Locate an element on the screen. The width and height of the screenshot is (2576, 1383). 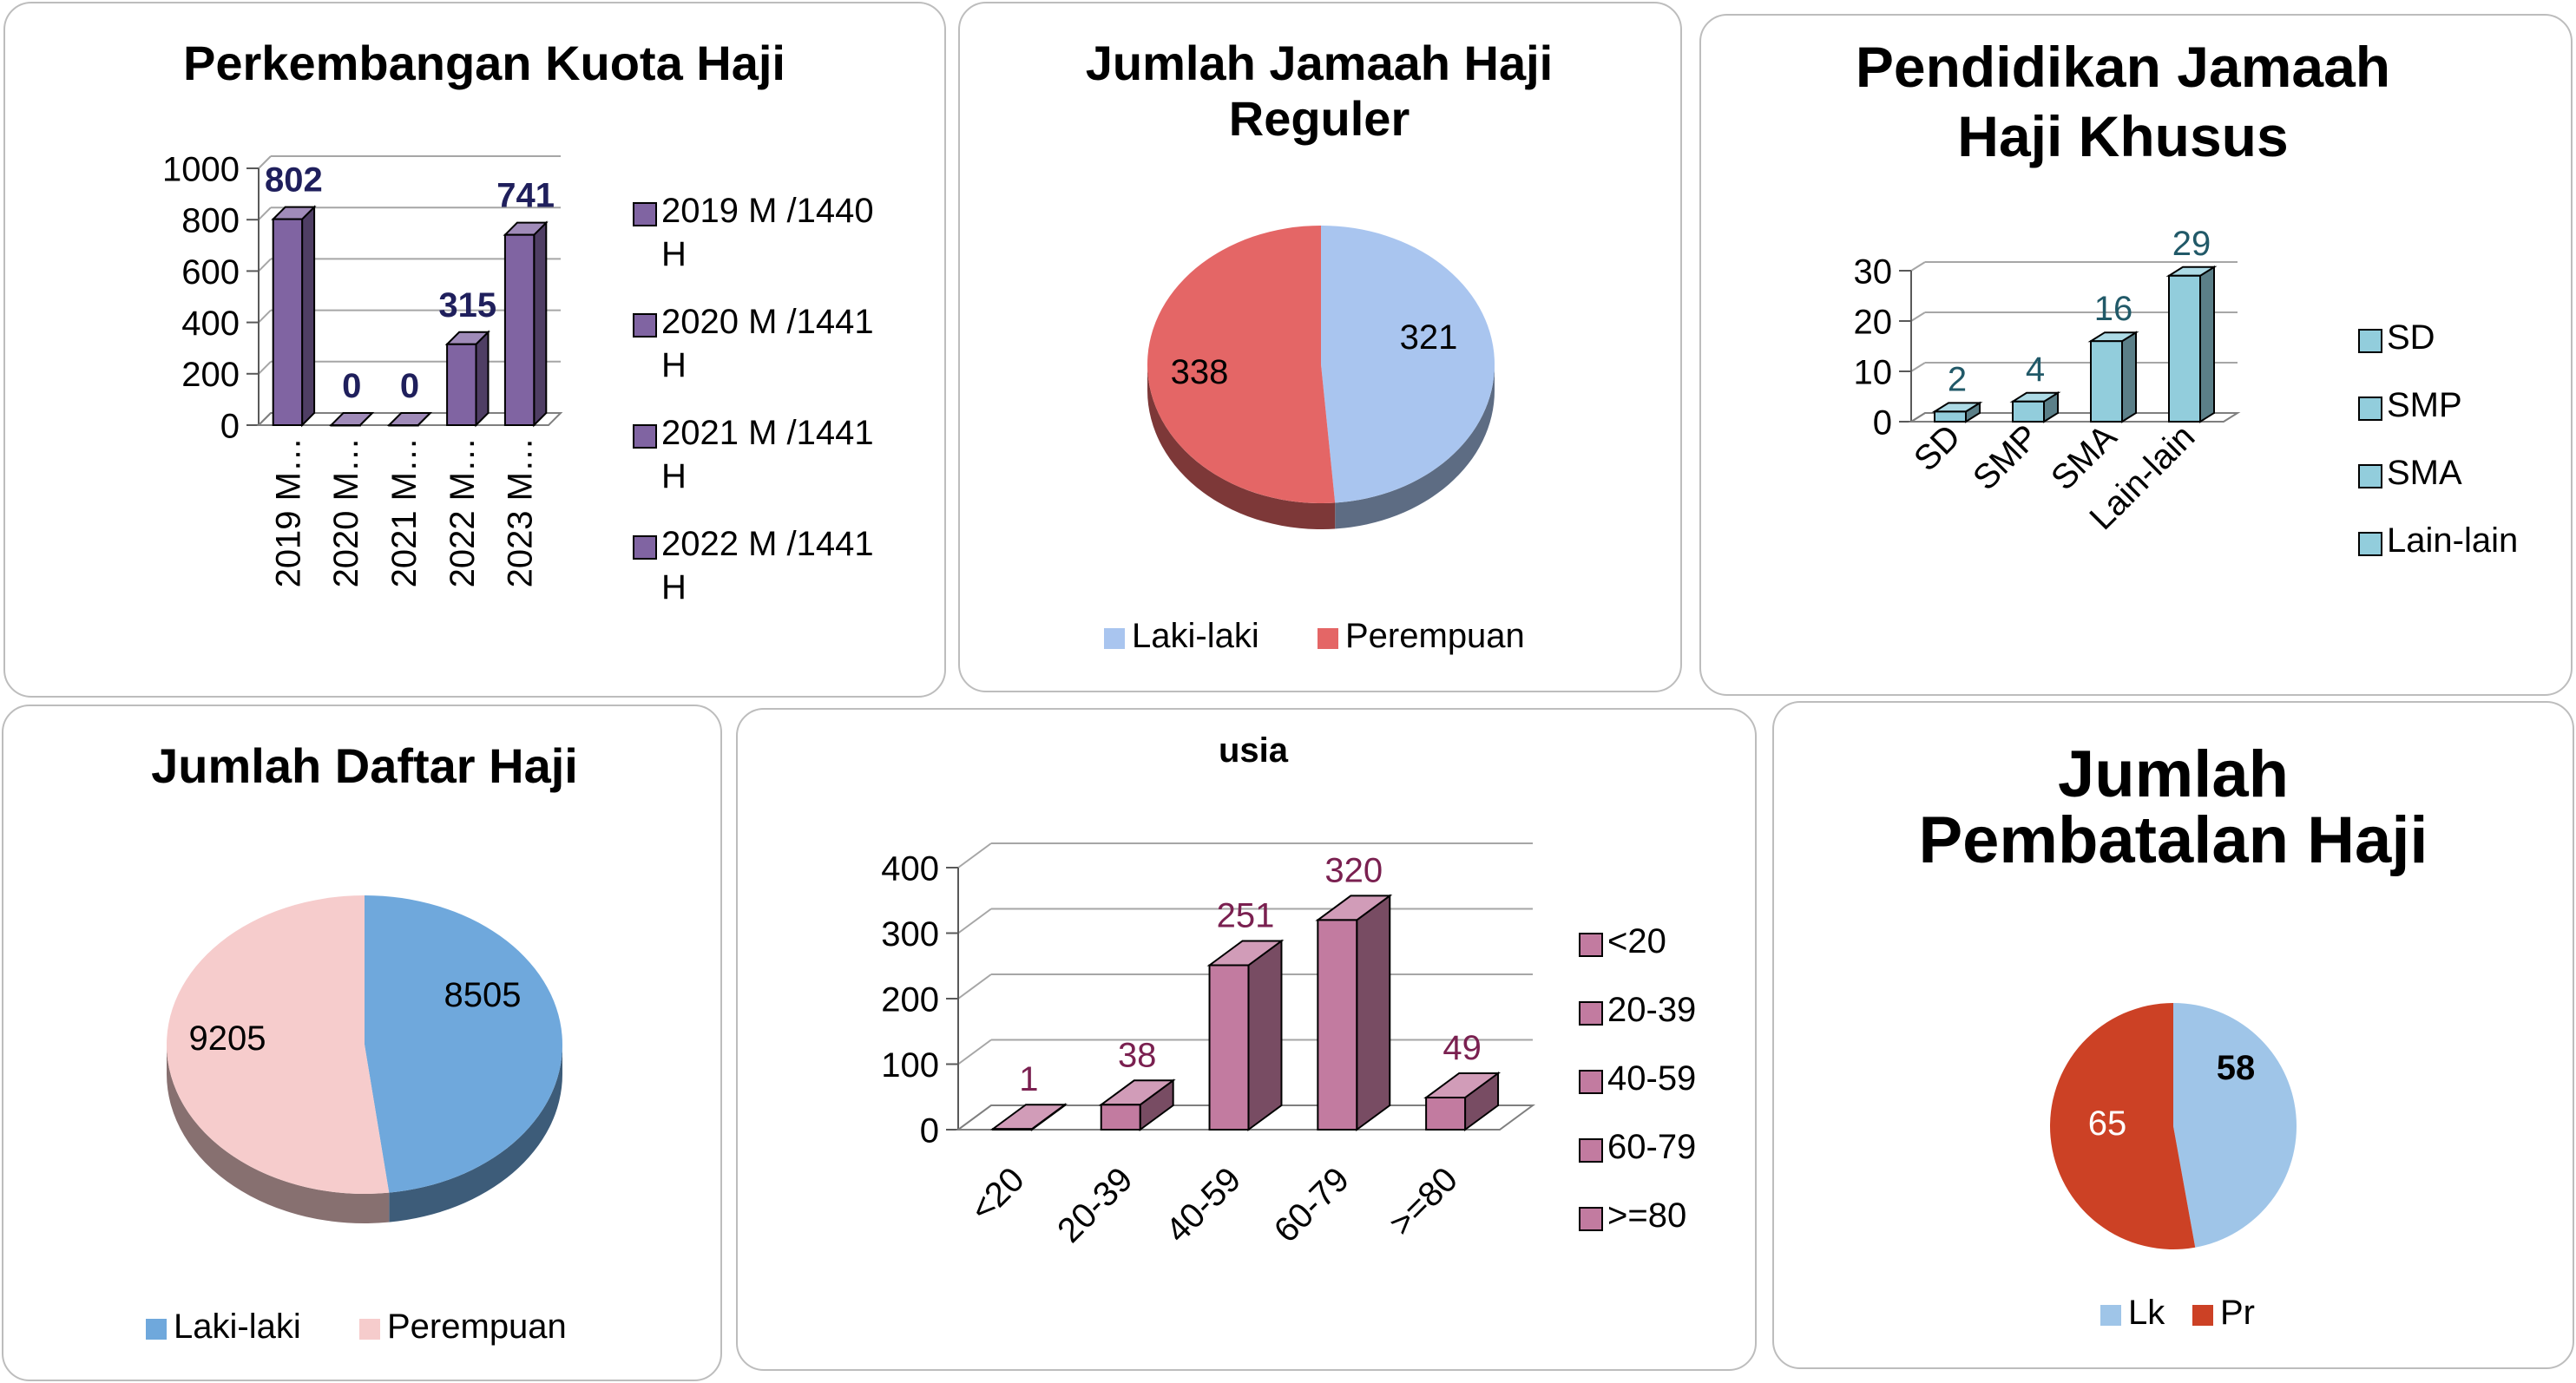
legend-label: 40-59 is located at coordinates (1651, 1079).